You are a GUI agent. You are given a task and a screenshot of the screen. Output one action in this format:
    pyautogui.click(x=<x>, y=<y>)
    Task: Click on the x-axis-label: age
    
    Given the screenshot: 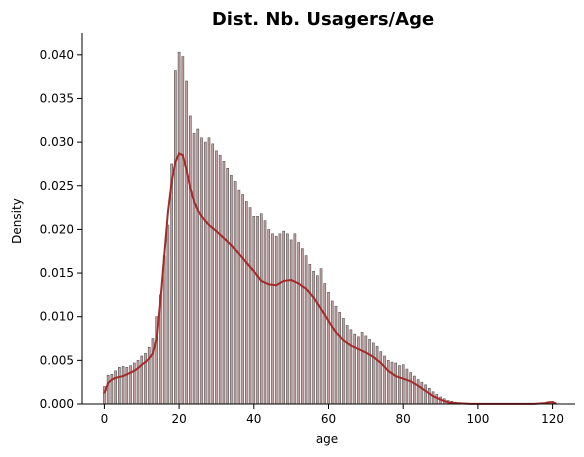 What is the action you would take?
    pyautogui.click(x=327, y=439)
    